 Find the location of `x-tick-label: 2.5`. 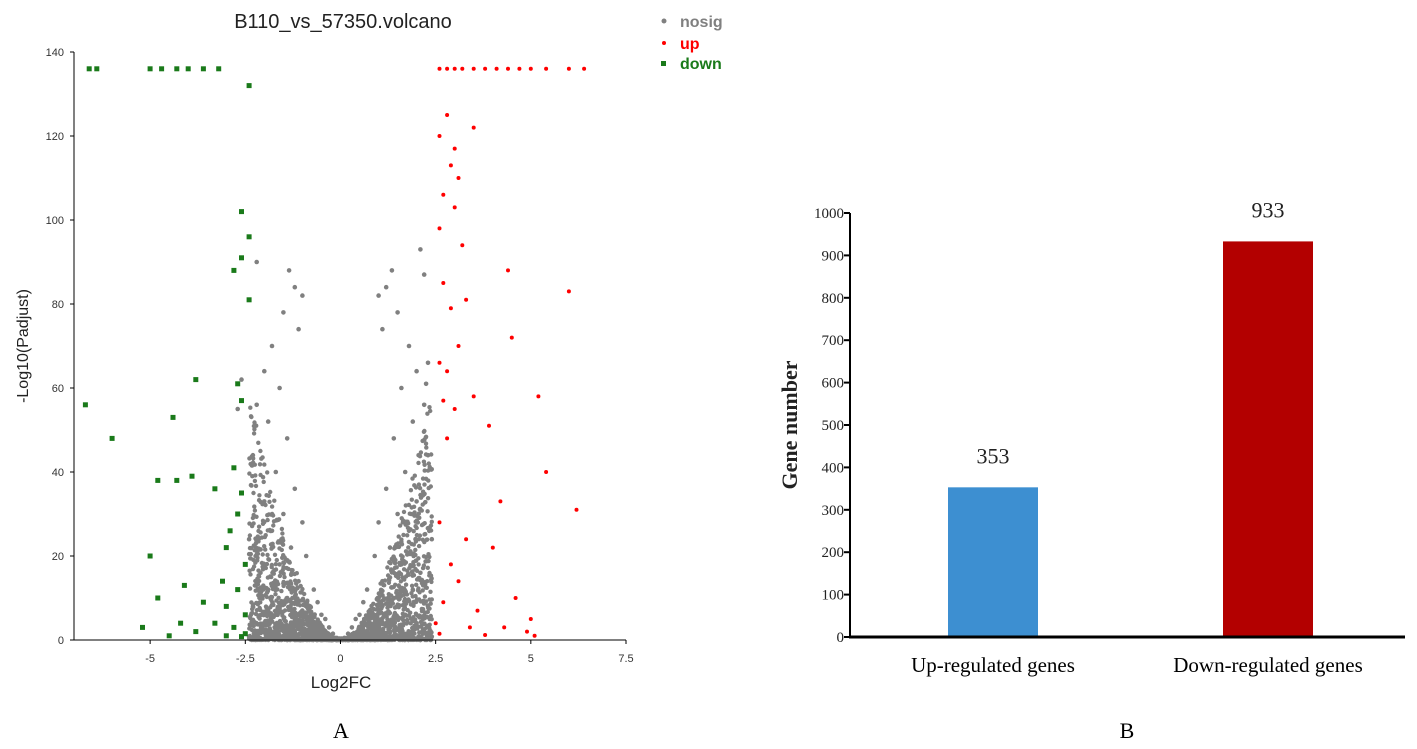

x-tick-label: 2.5 is located at coordinates (435, 659).